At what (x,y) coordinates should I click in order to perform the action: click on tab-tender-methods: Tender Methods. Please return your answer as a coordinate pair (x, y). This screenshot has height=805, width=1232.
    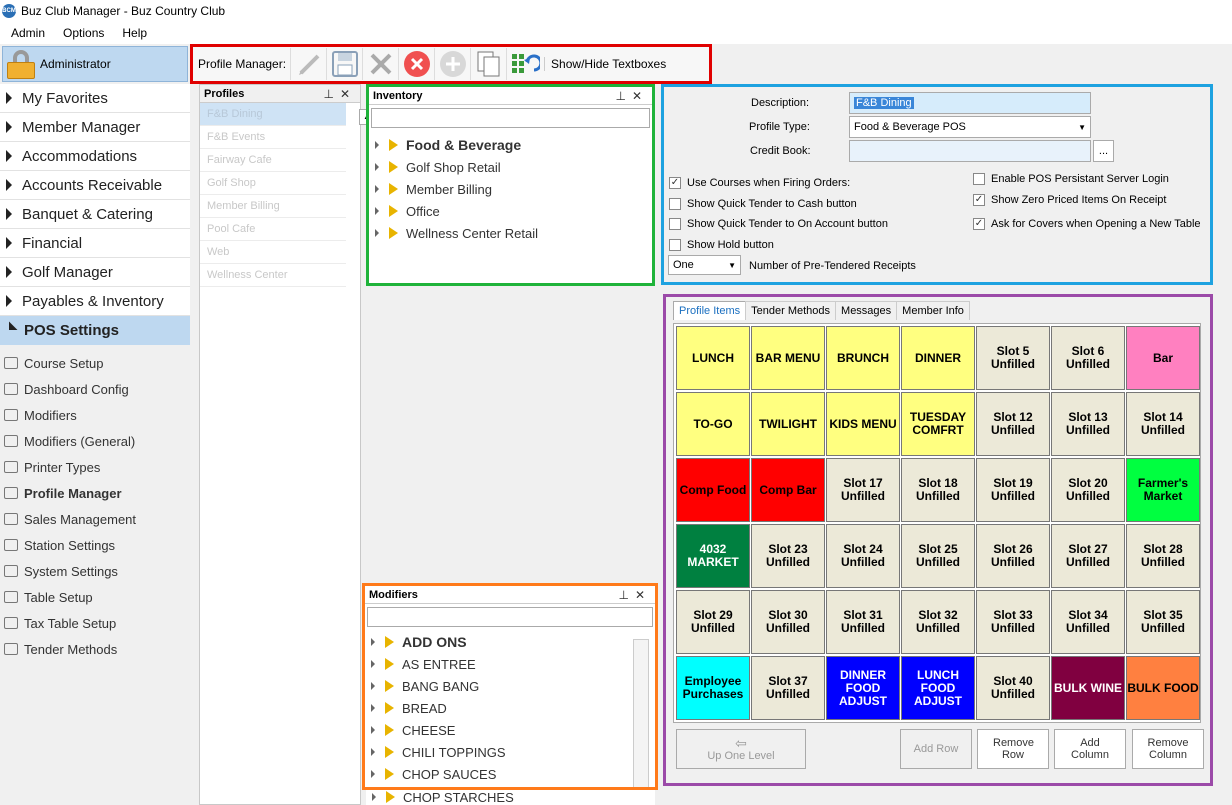
    Looking at the image, I should click on (791, 310).